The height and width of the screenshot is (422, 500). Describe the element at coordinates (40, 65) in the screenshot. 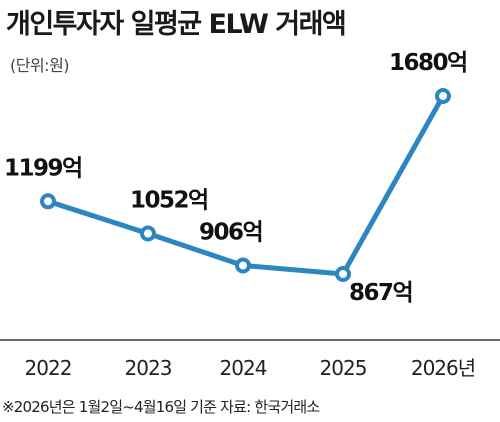

I see `unit-label: (단위:원)` at that location.